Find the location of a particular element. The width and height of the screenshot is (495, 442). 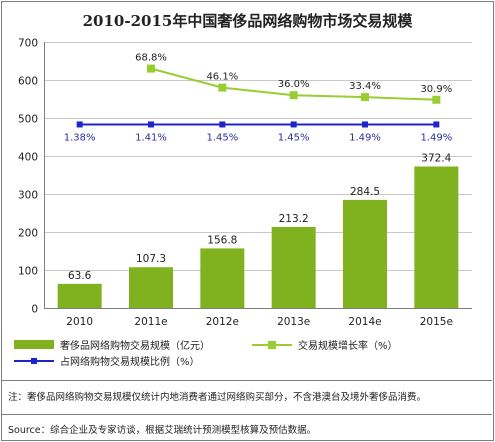

legend-item-share: 占网络购物交易规模比例（%） is located at coordinates (107, 360).